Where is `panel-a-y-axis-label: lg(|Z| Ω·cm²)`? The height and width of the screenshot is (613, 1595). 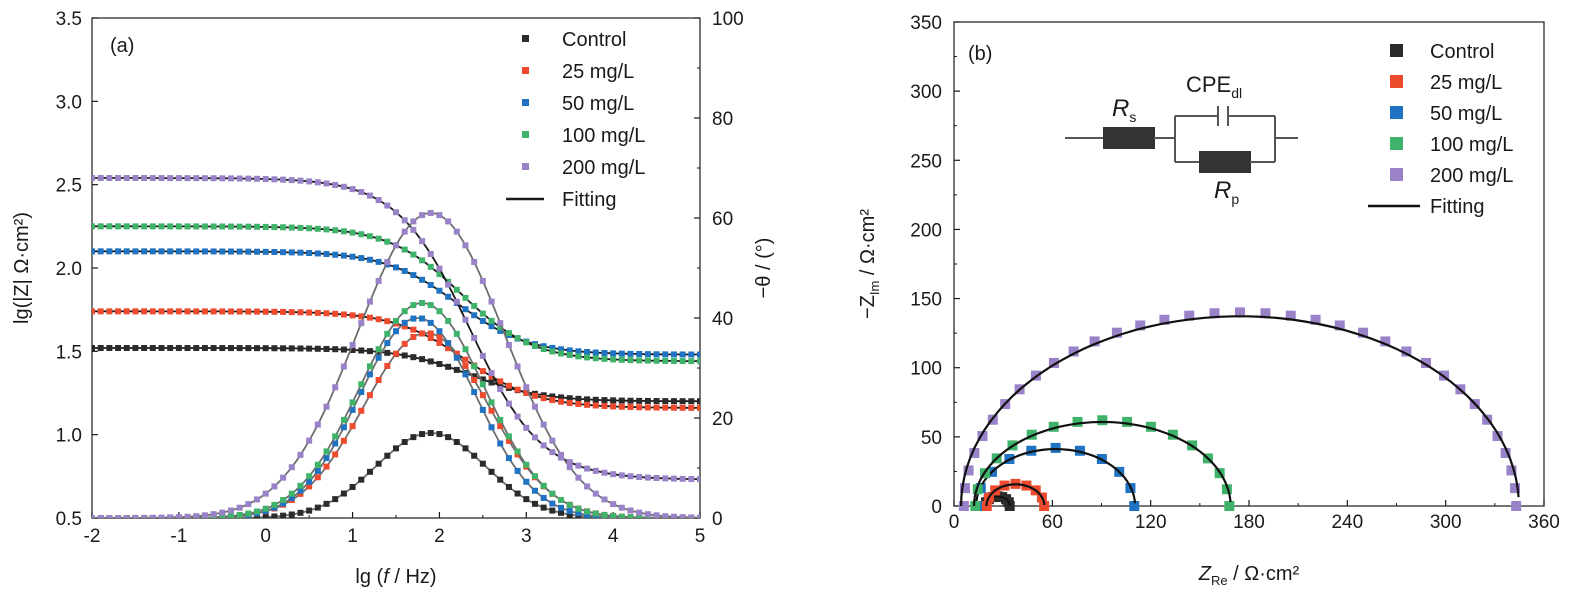 panel-a-y-axis-label: lg(|Z| Ω·cm²) is located at coordinates (22, 268).